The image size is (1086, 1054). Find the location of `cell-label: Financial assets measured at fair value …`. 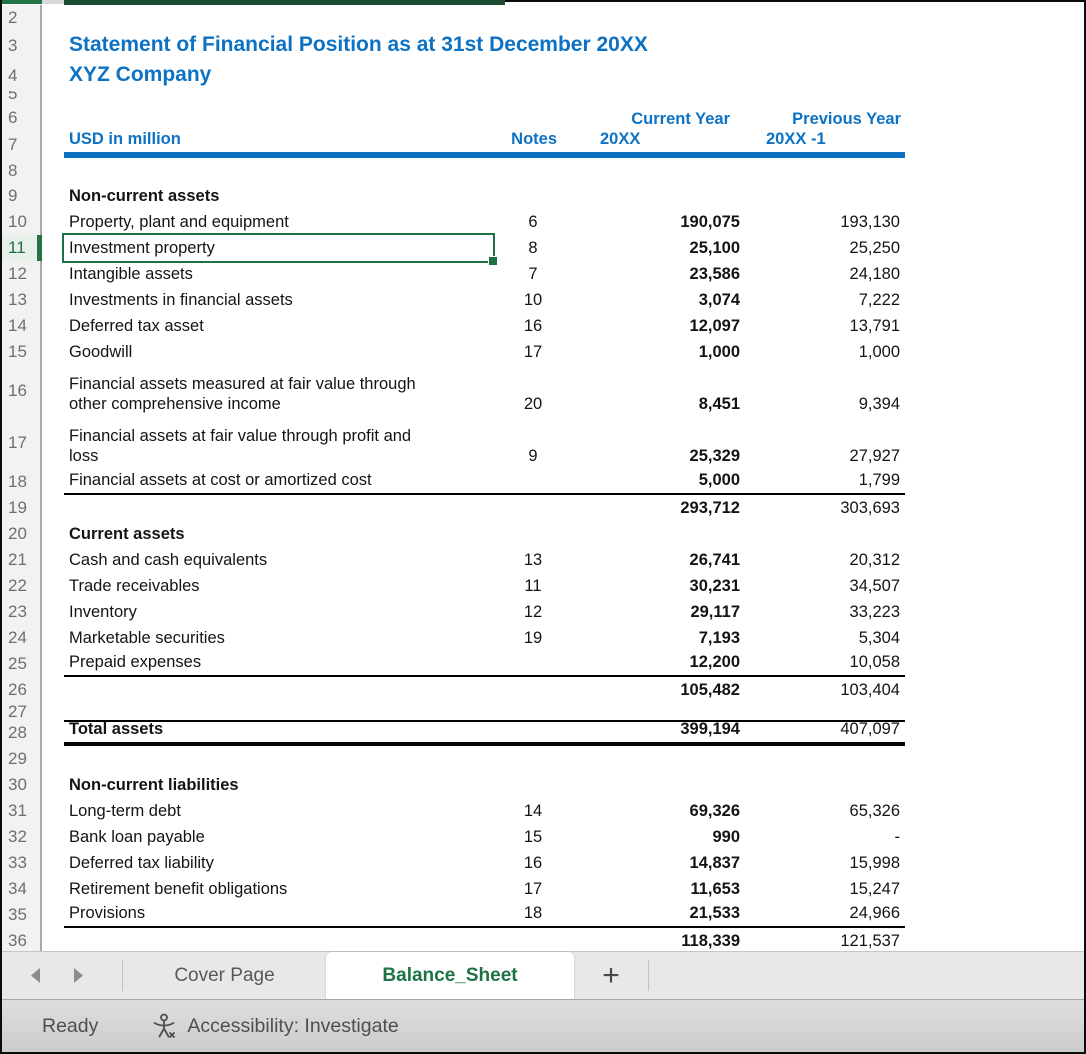

cell-label: Financial assets measured at fair value … is located at coordinates (283, 391).